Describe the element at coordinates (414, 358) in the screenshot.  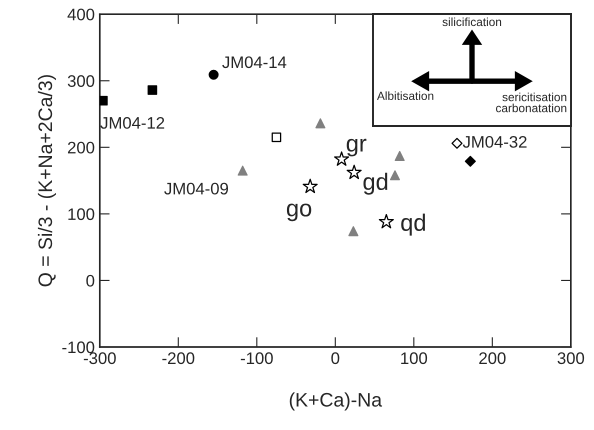
I see `x-tick-label: 100` at that location.